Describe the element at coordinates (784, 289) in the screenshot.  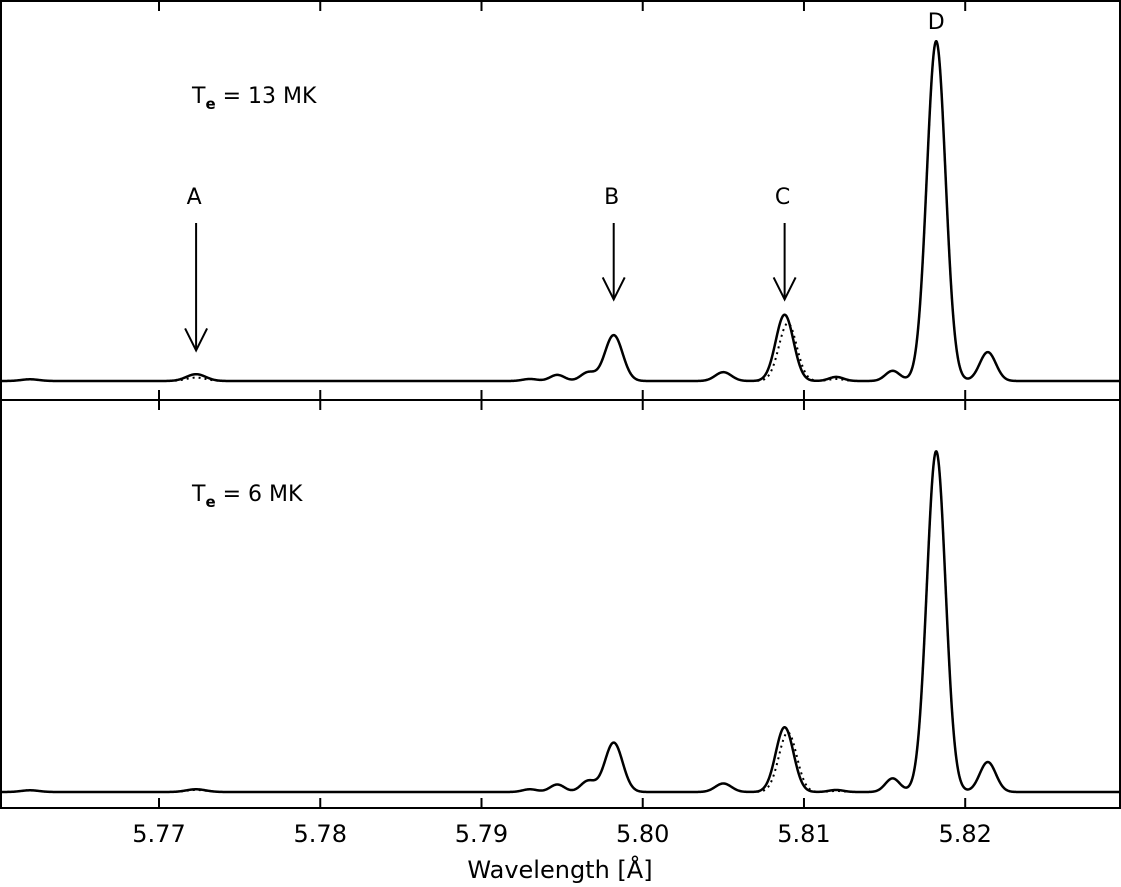
I see `peak-arrowhead-c` at that location.